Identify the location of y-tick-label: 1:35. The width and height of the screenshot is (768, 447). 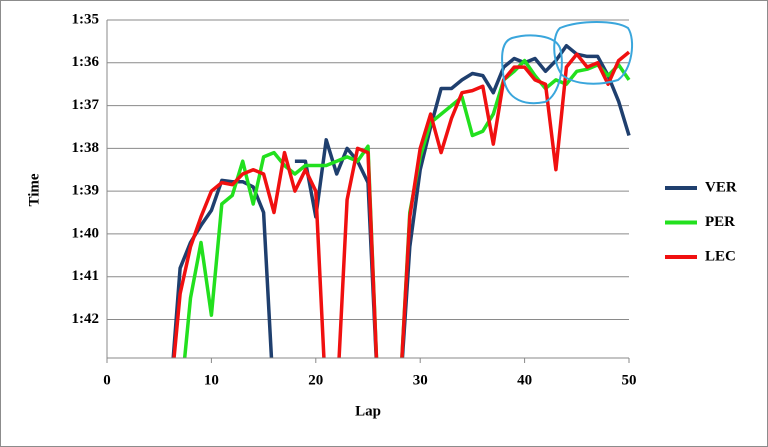
(86, 19).